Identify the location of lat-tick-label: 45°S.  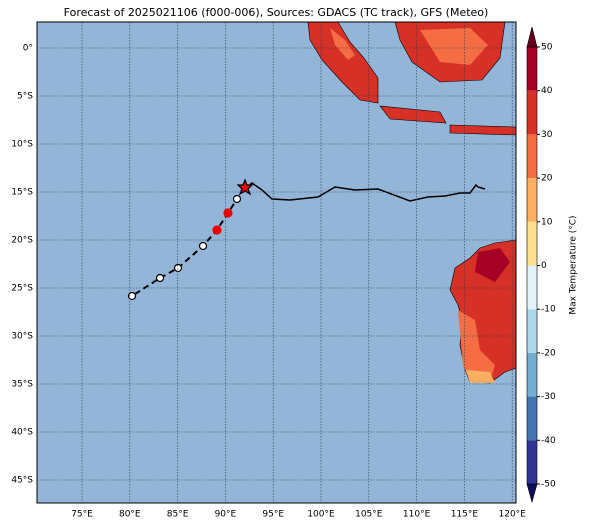
(22, 481).